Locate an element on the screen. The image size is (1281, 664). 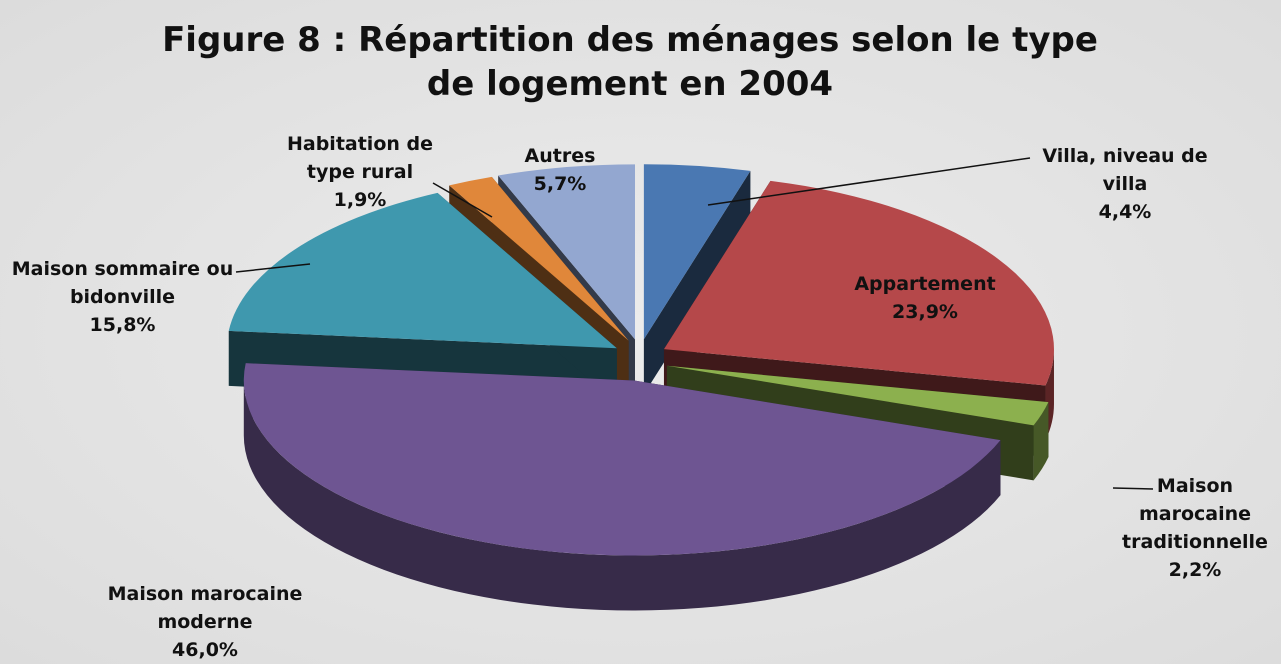
value-label: 46,0% is located at coordinates (205, 650).